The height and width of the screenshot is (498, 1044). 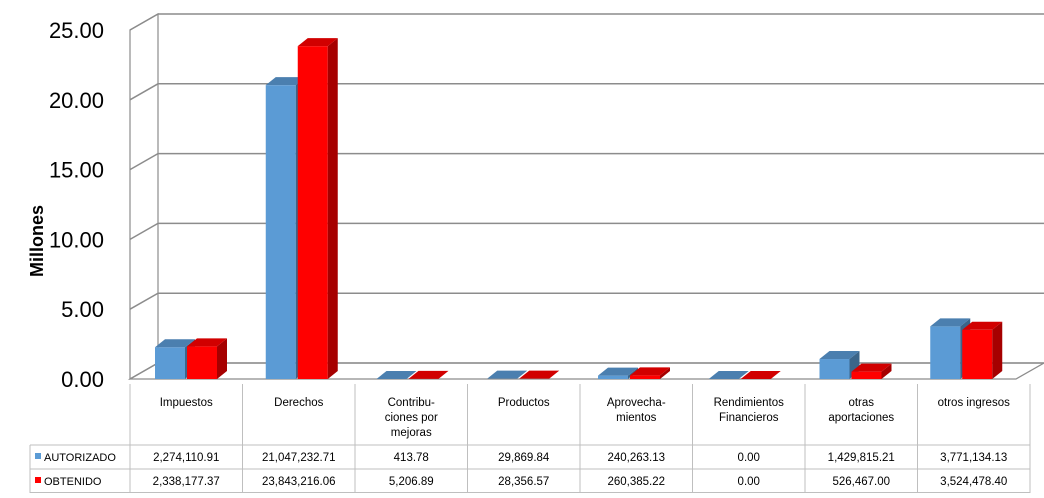 I want to click on y-tick-label: 0.00, so click(x=82, y=379).